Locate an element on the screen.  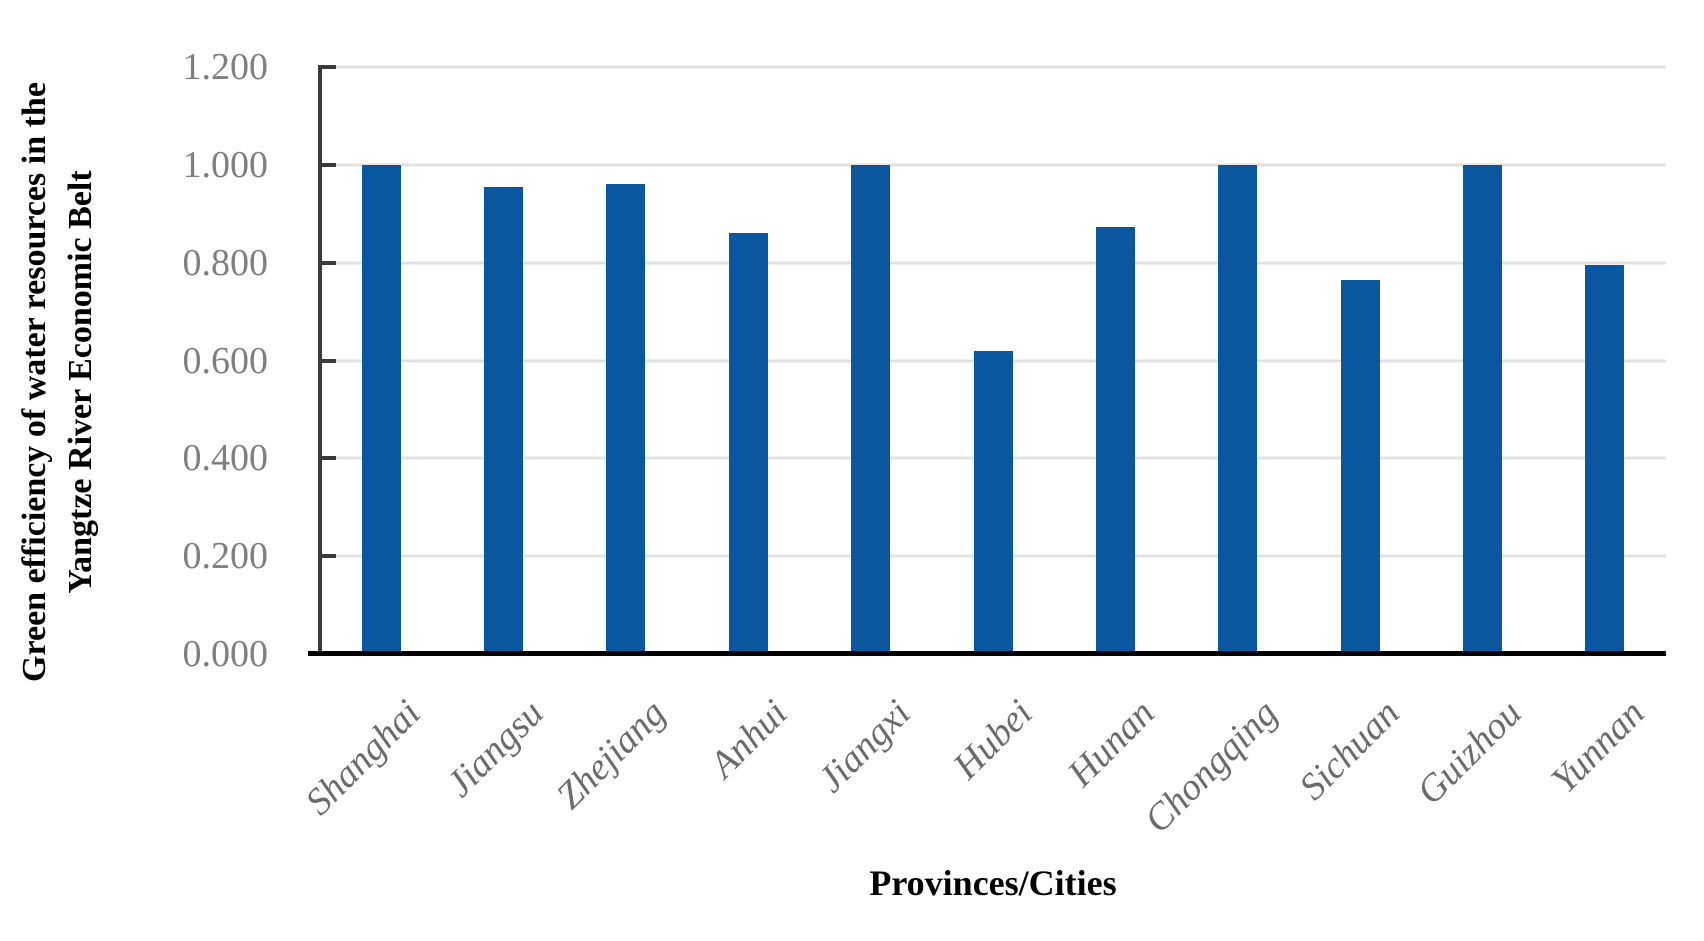
gridline-0.800 is located at coordinates (993, 263).